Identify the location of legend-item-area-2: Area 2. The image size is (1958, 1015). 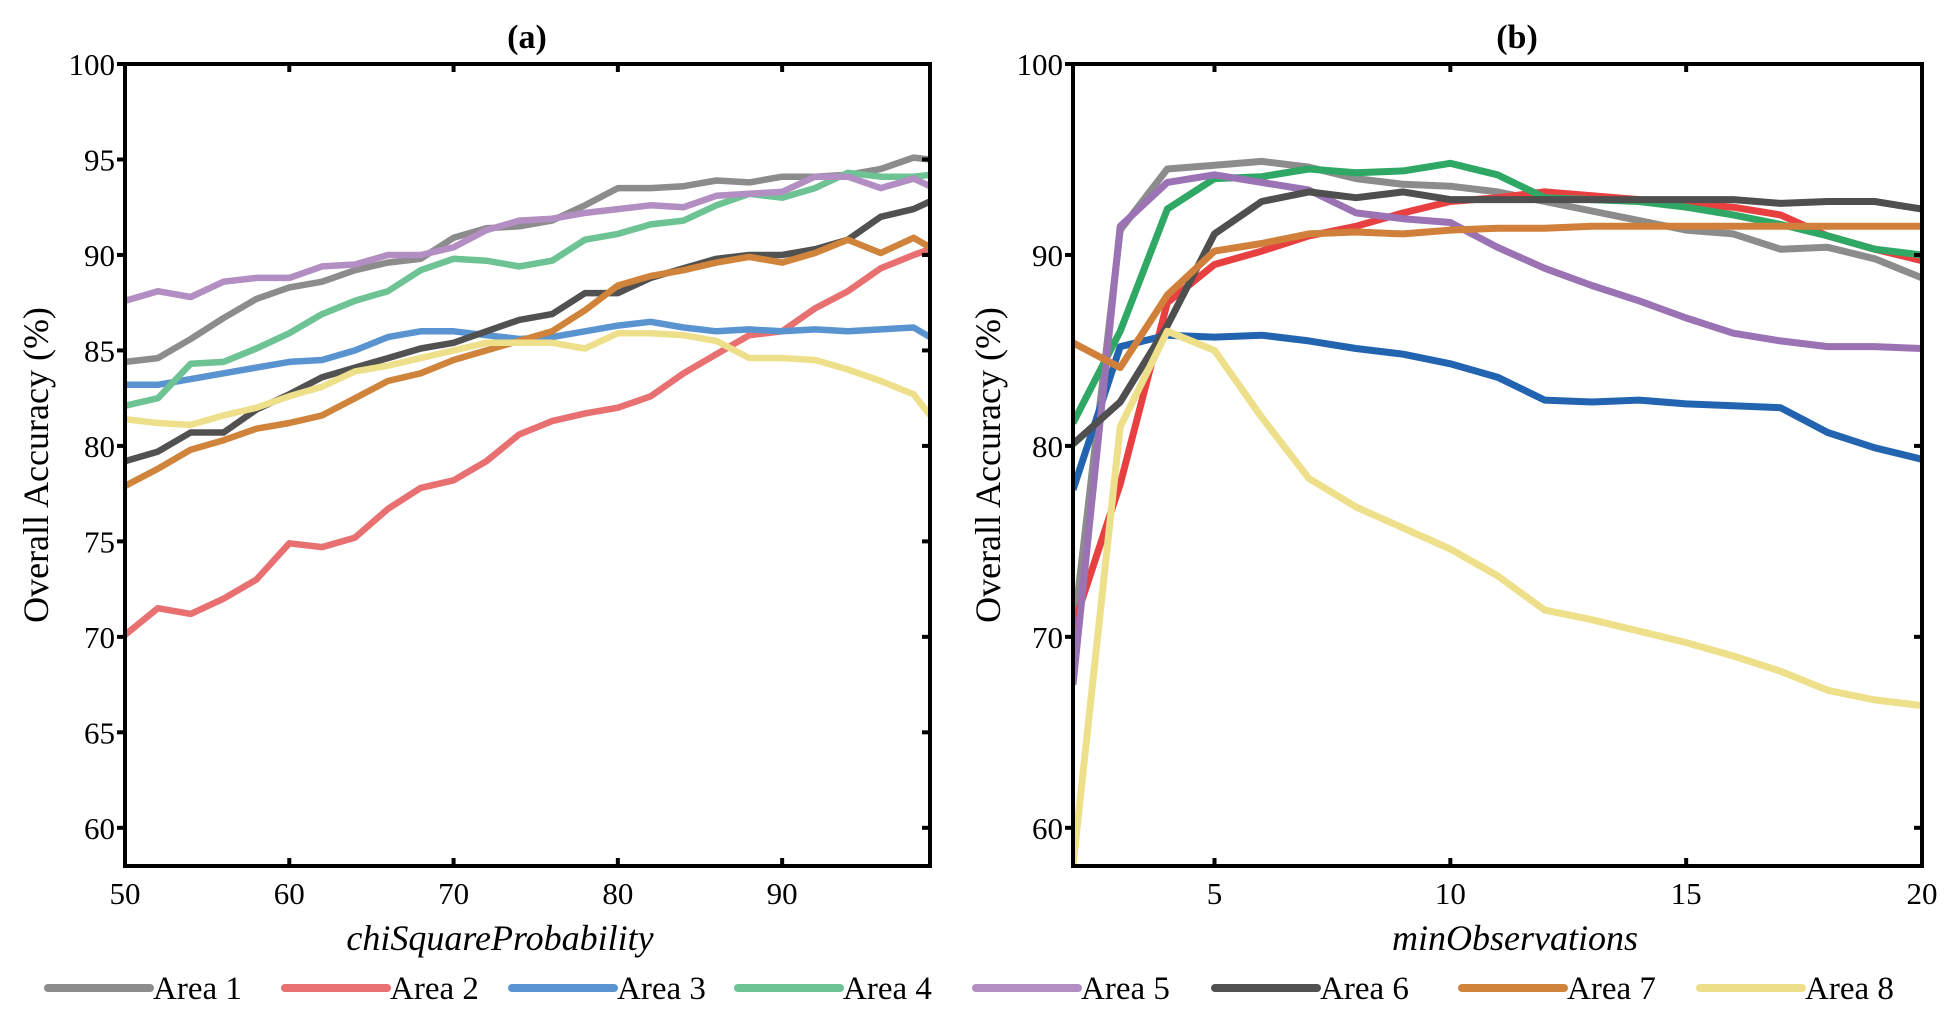
(380, 989).